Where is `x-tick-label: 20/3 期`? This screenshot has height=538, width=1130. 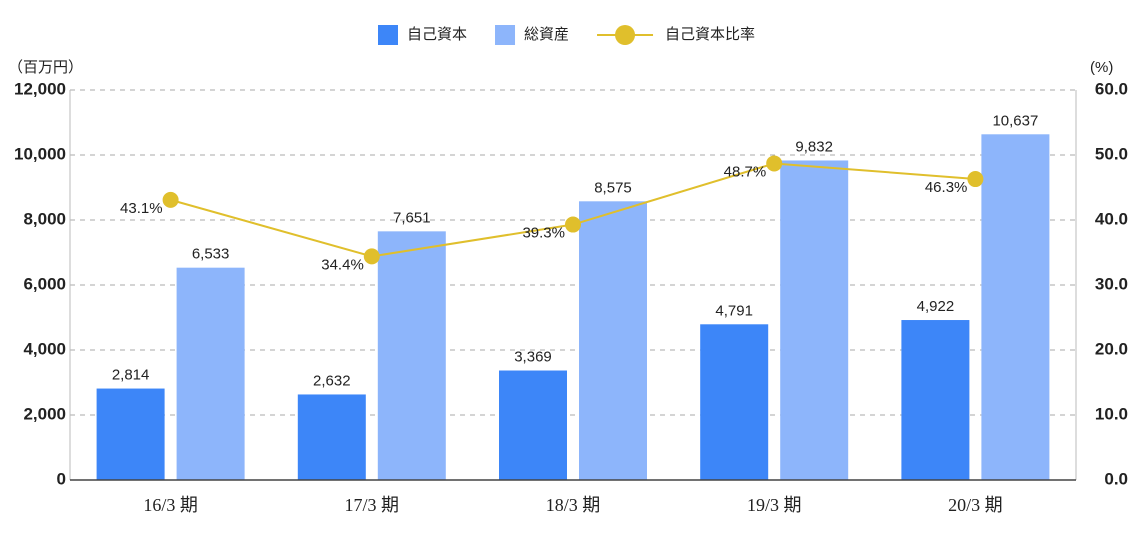
x-tick-label: 20/3 期 is located at coordinates (975, 505).